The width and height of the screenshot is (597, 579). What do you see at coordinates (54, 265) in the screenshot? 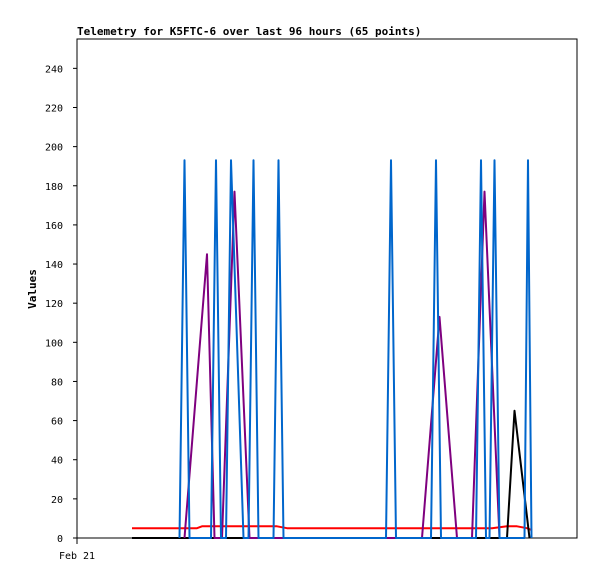
I see `y-tick-label: 140` at bounding box center [54, 265].